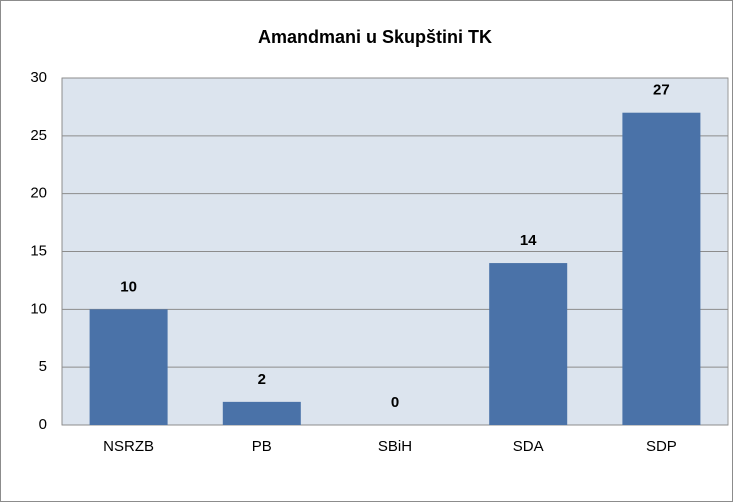 Image resolution: width=733 pixels, height=502 pixels. What do you see at coordinates (38, 250) in the screenshot?
I see `y-tick-label: 15` at bounding box center [38, 250].